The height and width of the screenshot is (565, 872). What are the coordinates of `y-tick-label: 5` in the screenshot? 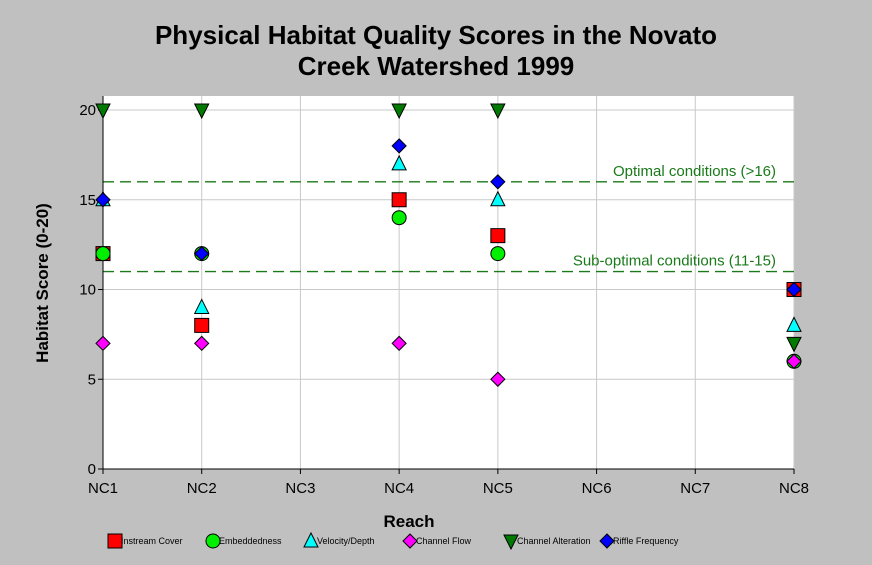 It's located at (92, 379).